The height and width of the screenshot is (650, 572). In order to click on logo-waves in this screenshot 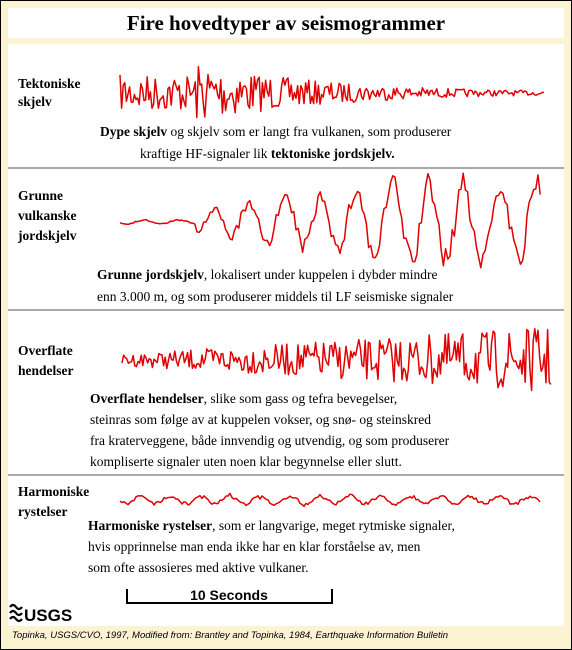, I will do `click(16, 613)`.